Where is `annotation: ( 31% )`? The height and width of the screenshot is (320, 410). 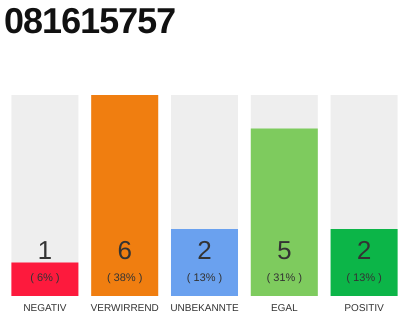
annotation: ( 31% ) is located at coordinates (284, 278).